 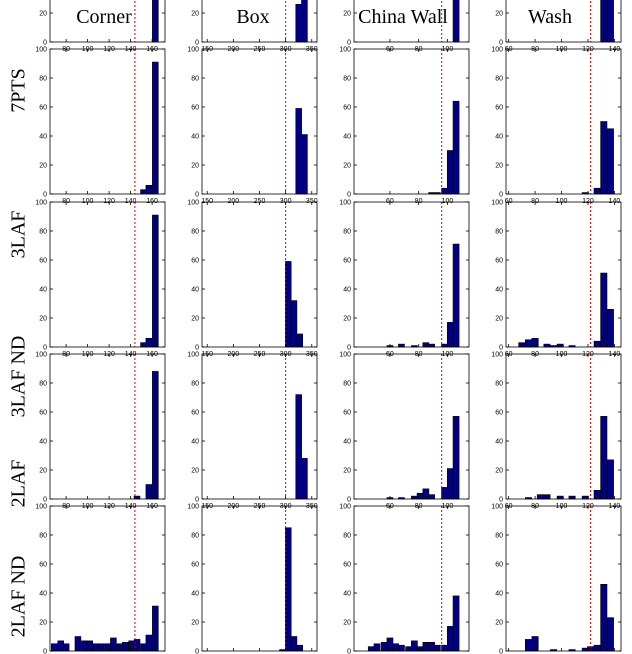 I want to click on ytick-label-3laf-china-wall-20: 20, so click(x=347, y=166).